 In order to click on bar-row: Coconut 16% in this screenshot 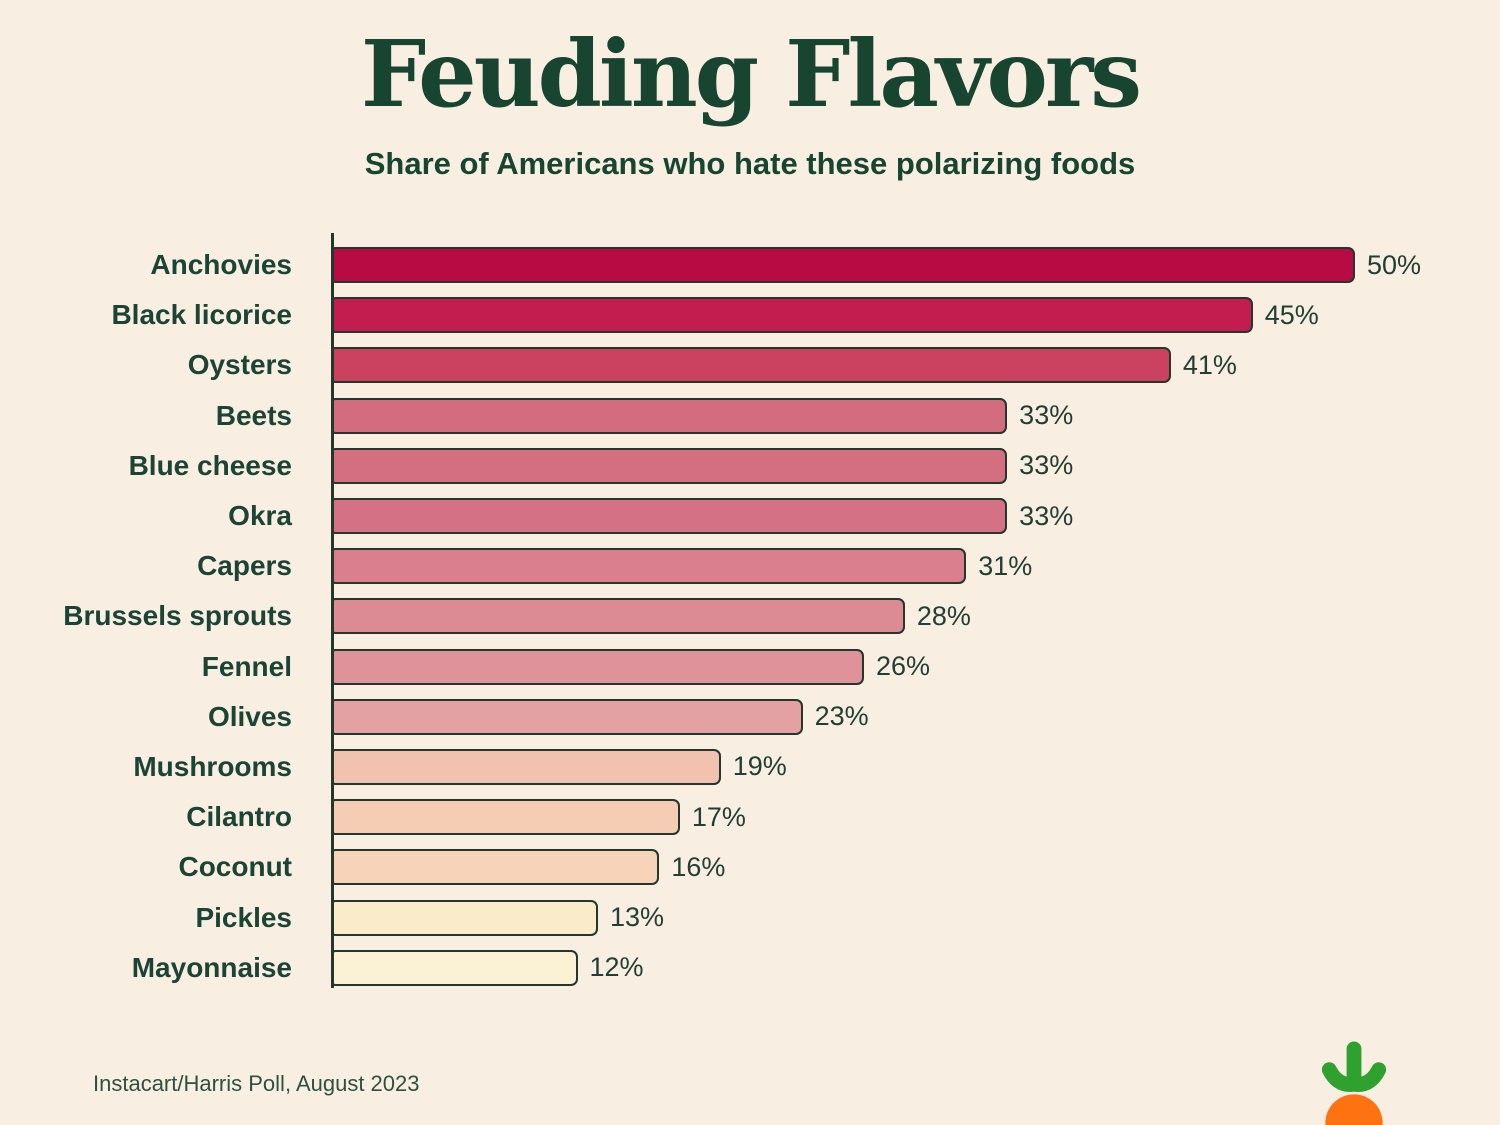, I will do `click(750, 867)`.